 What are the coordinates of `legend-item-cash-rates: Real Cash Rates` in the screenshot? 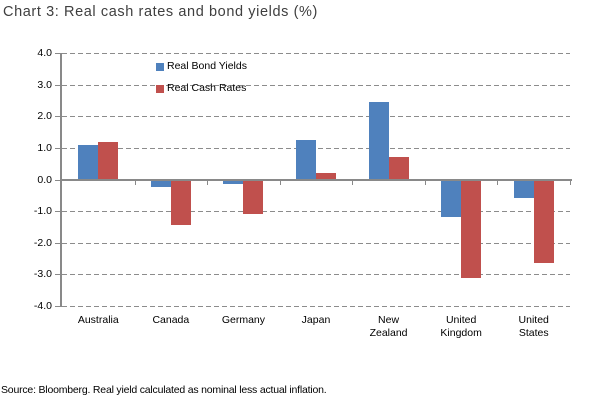 It's located at (201, 88).